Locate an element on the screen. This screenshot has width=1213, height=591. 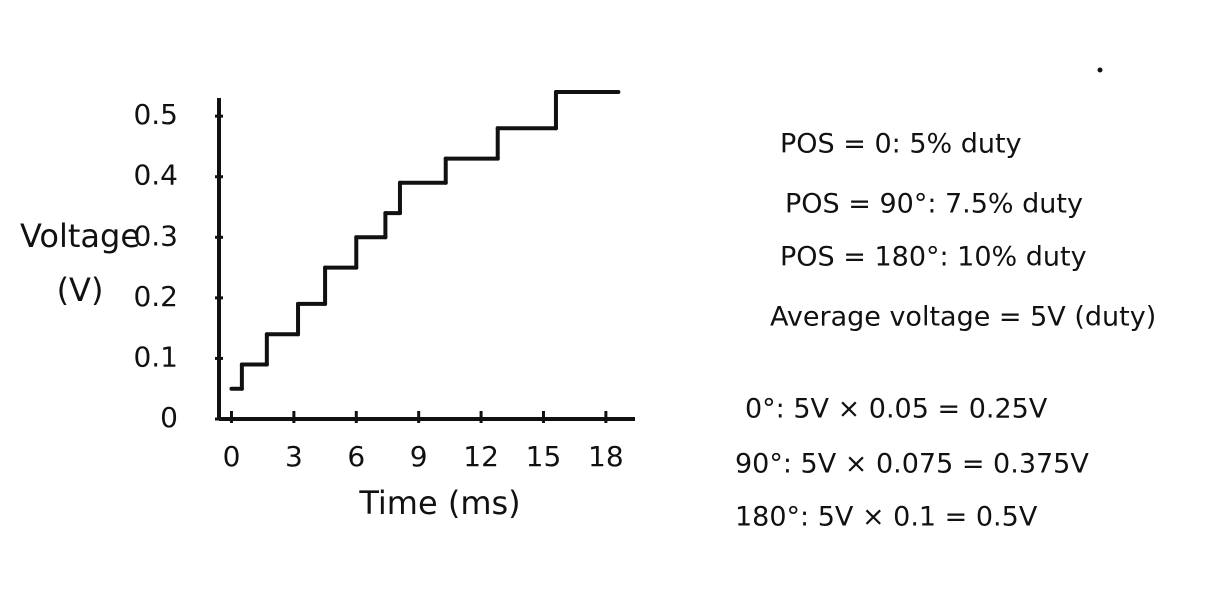
note-line: POS = 0: 5% duty is located at coordinates (901, 144).